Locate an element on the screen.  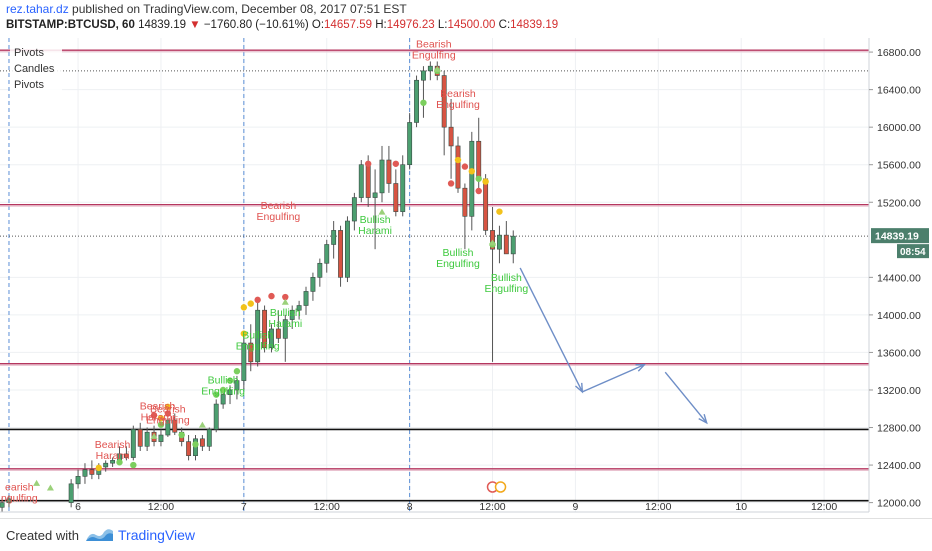
y-tick-label: 14400.00 is located at coordinates (899, 278).